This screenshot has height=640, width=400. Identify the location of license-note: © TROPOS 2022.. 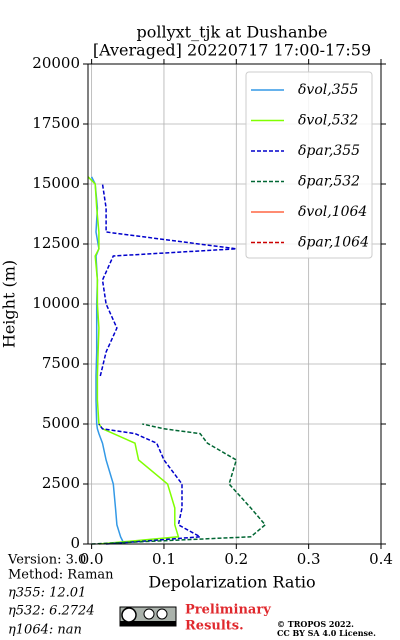
(315, 624).